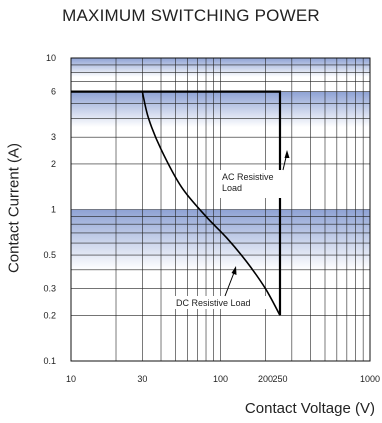 The height and width of the screenshot is (423, 382). I want to click on dc-label-background, so click(220, 302).